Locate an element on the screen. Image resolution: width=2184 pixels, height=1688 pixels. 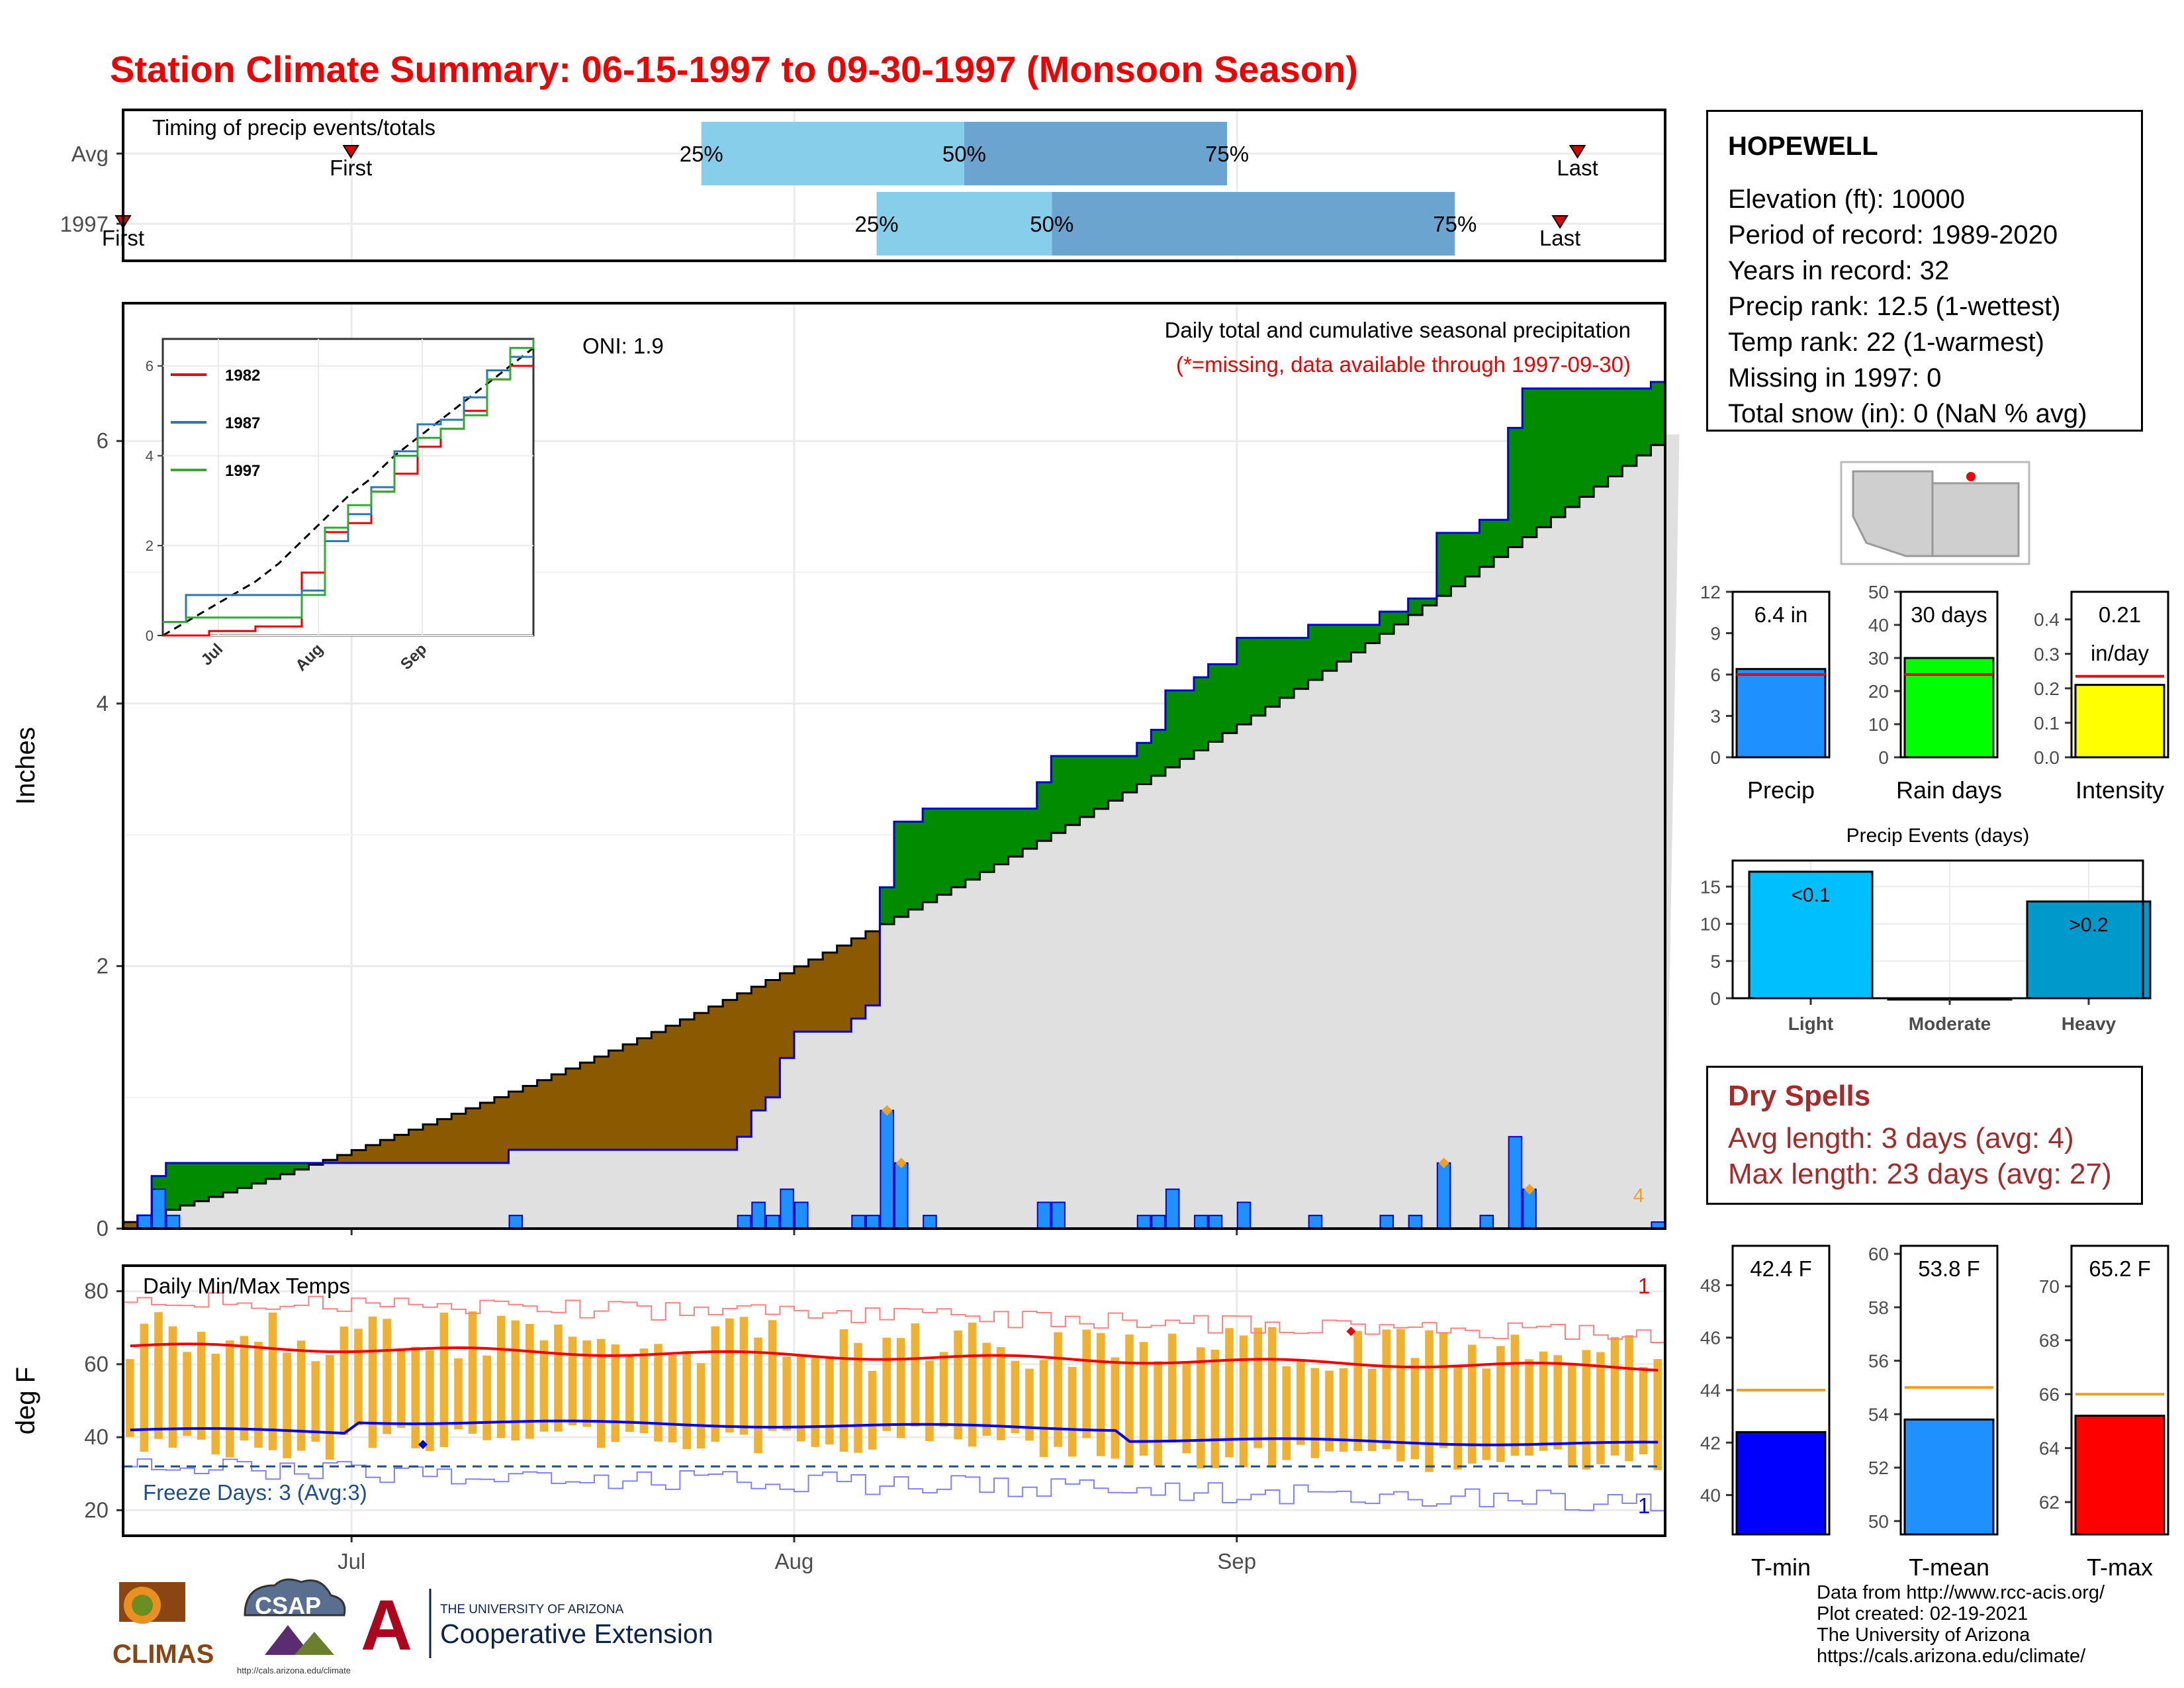
timing-quartile-label: 50% is located at coordinates (1051, 224).